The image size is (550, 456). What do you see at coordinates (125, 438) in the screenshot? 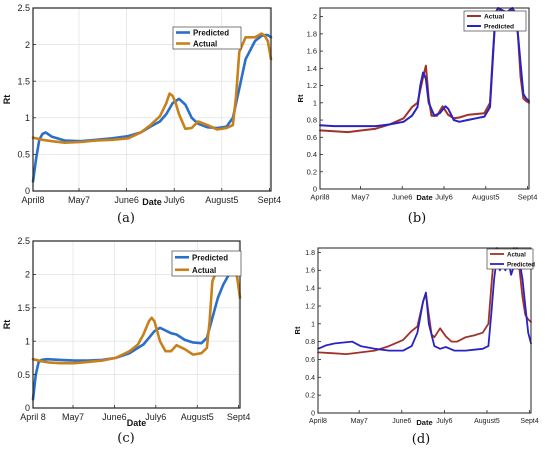
I see `panel-label: (c)` at bounding box center [125, 438].